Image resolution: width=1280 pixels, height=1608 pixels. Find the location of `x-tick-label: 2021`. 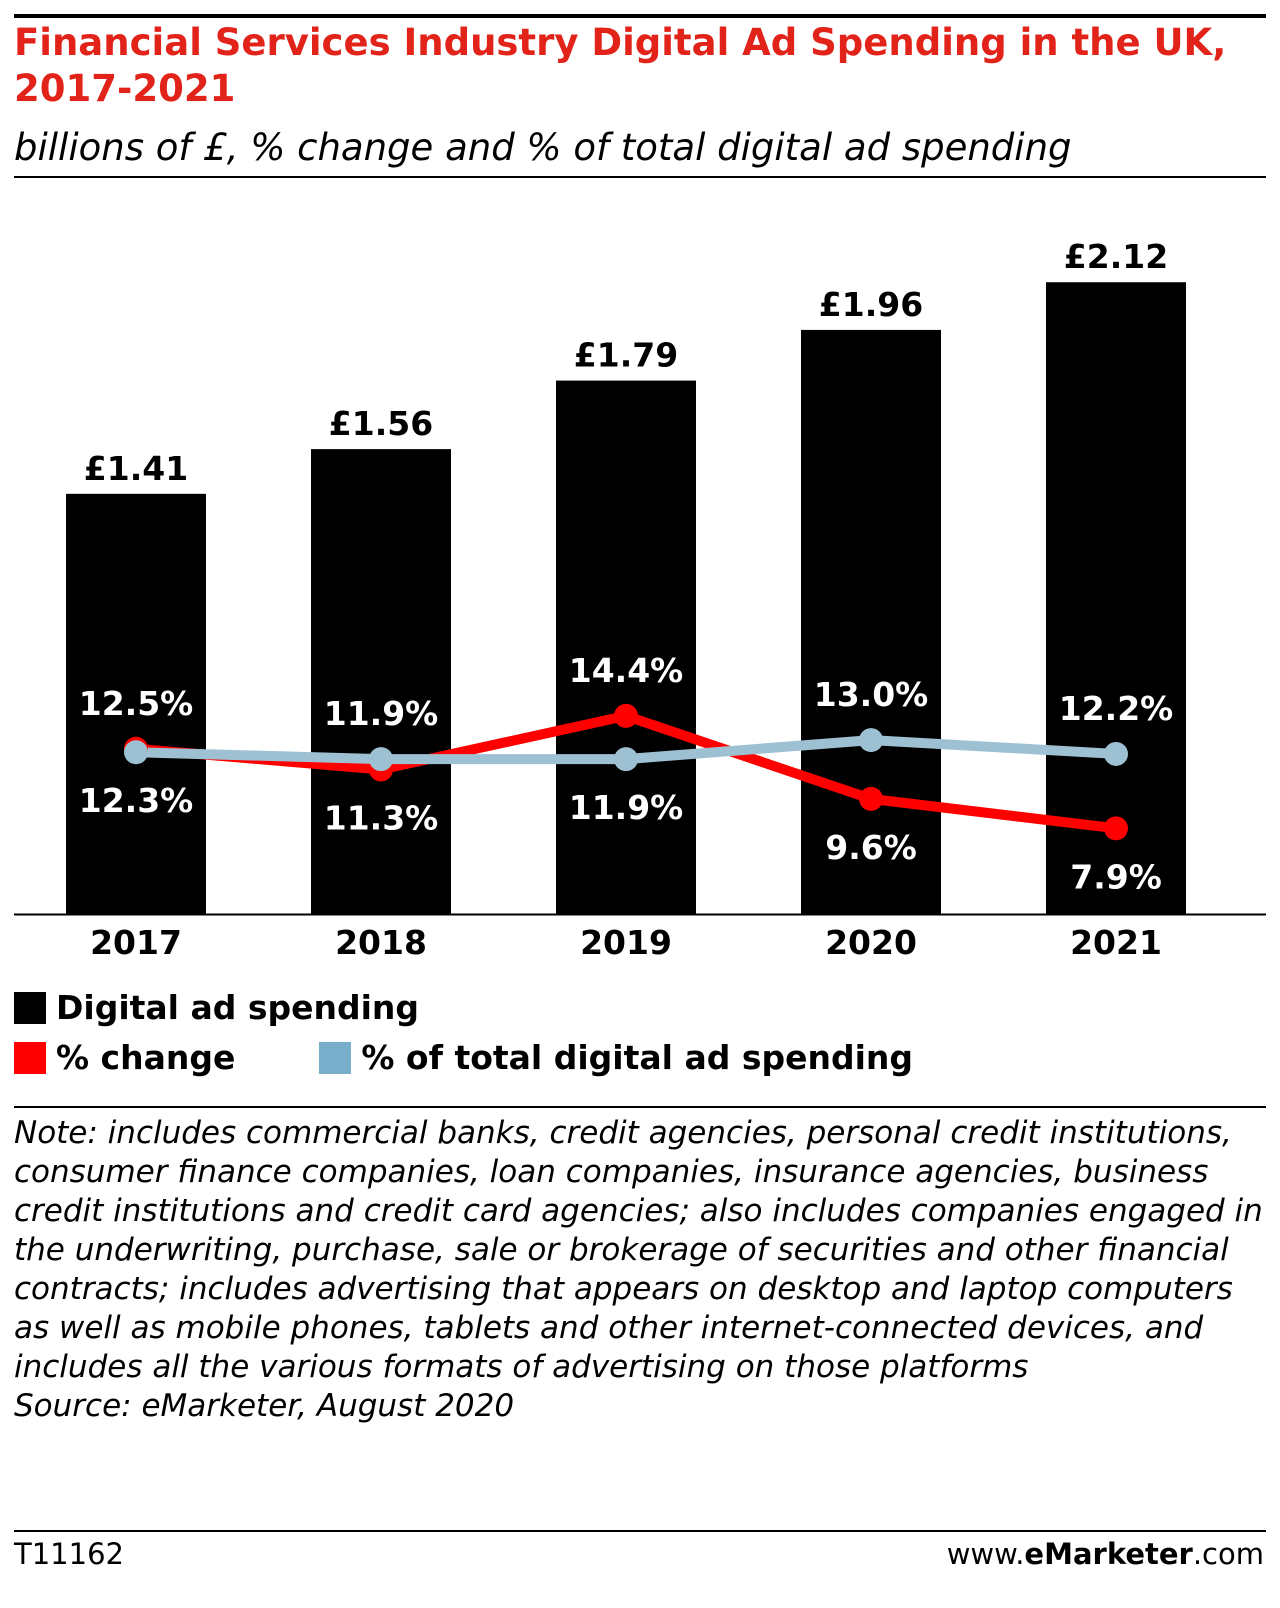

x-tick-label: 2021 is located at coordinates (1116, 942).